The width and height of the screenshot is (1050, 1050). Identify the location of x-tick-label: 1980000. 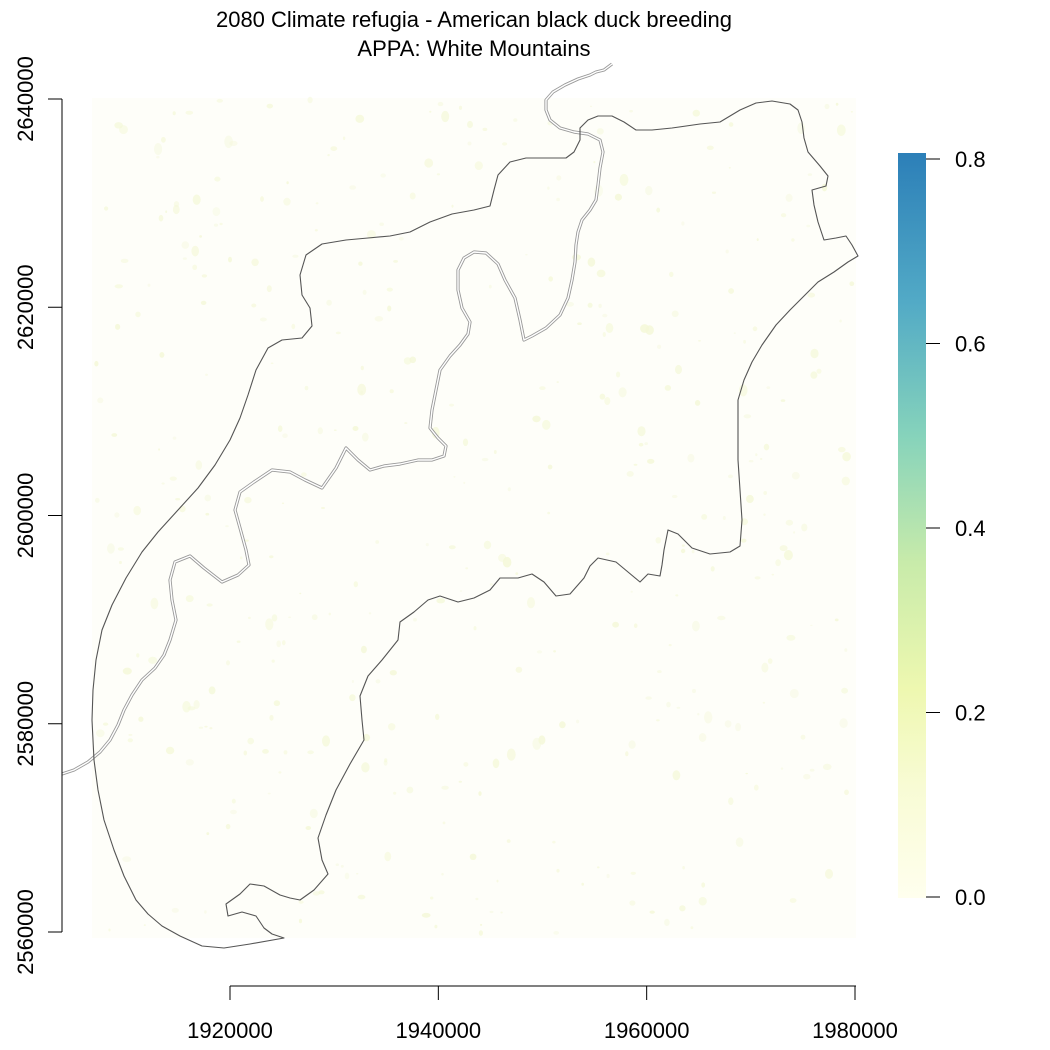
(855, 1030).